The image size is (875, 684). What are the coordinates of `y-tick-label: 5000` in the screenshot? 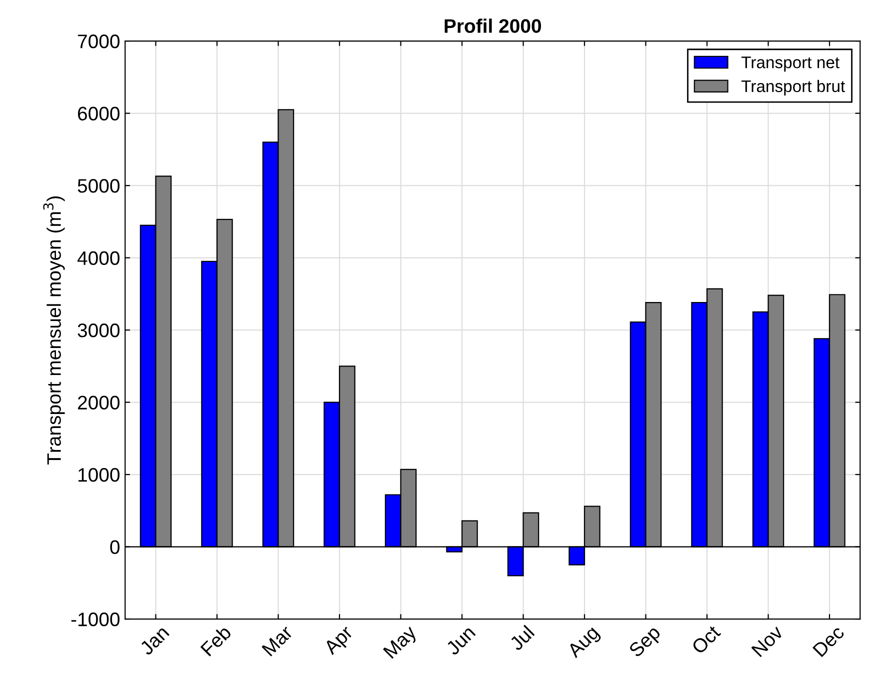 It's located at (99, 186).